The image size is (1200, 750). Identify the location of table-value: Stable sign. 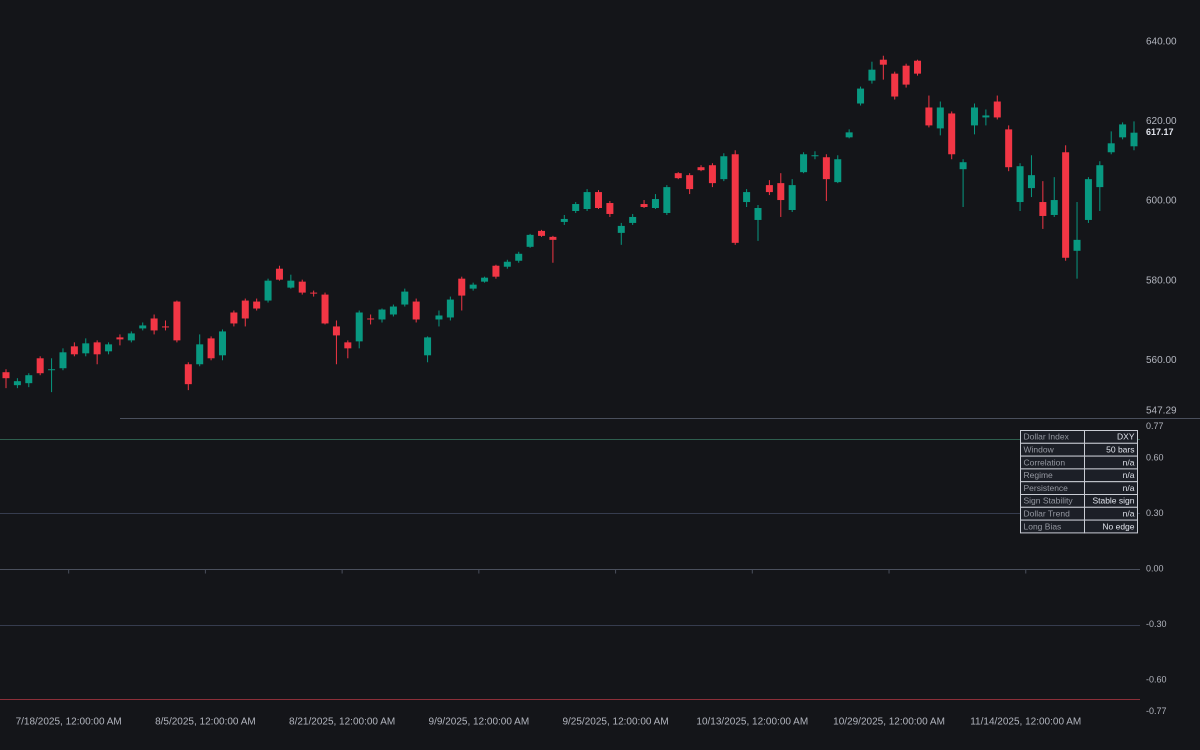
(1113, 501).